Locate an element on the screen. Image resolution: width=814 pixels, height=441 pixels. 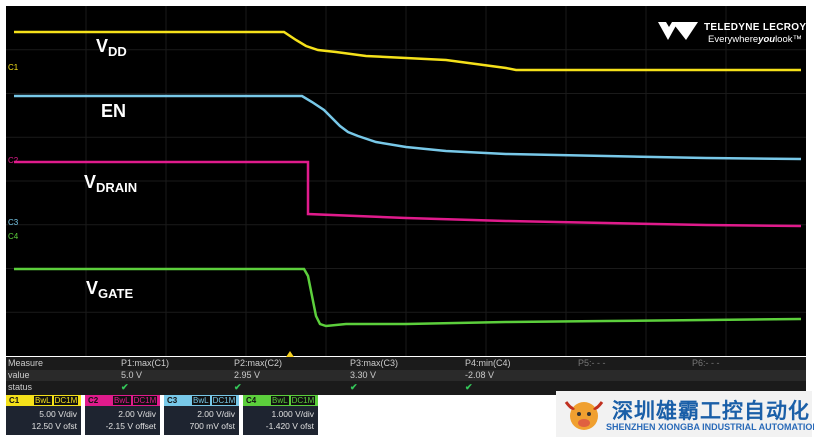
channel-c4-box: C4 BwL DC1M 1.000 V/div -1.420 V ofst is located at coordinates (280, 415).